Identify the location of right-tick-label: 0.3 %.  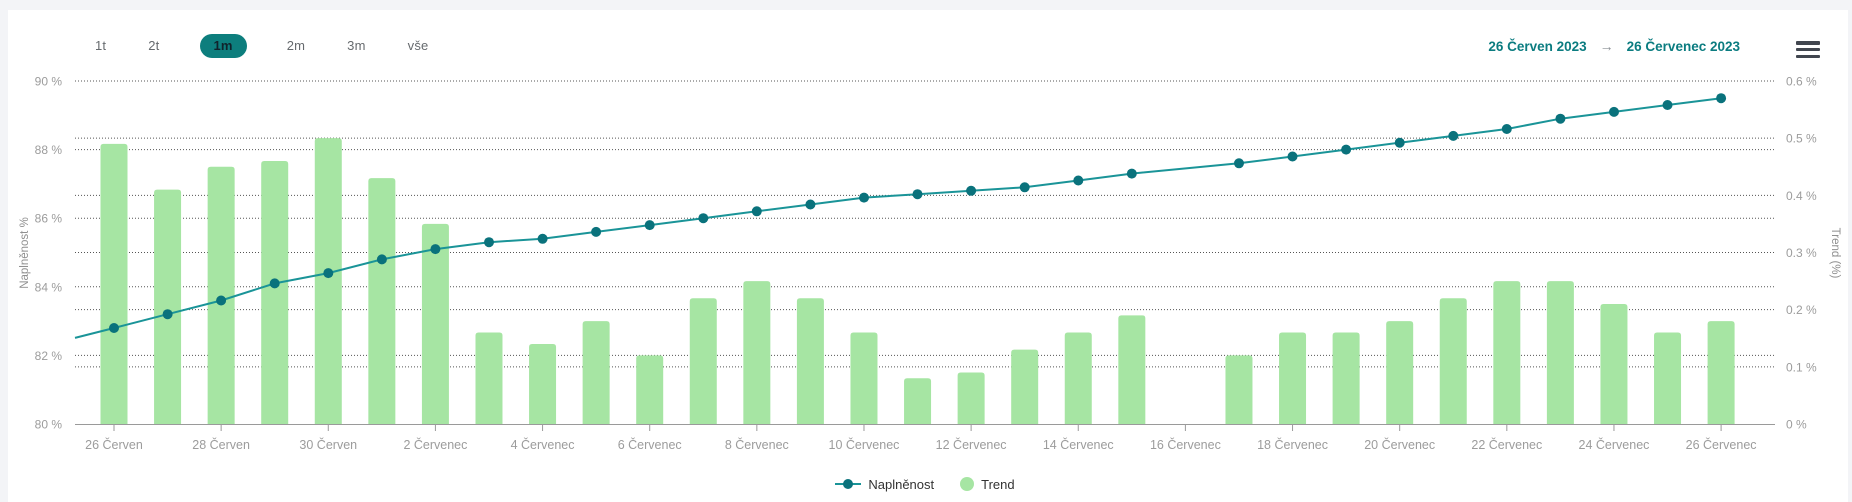
(1801, 253).